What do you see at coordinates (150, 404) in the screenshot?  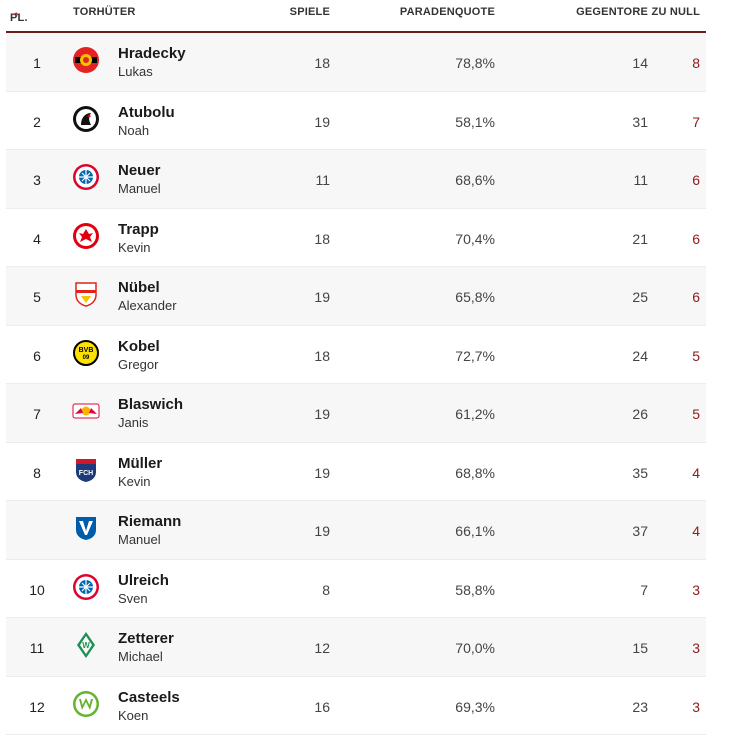 I see `last-name: Blaswich` at bounding box center [150, 404].